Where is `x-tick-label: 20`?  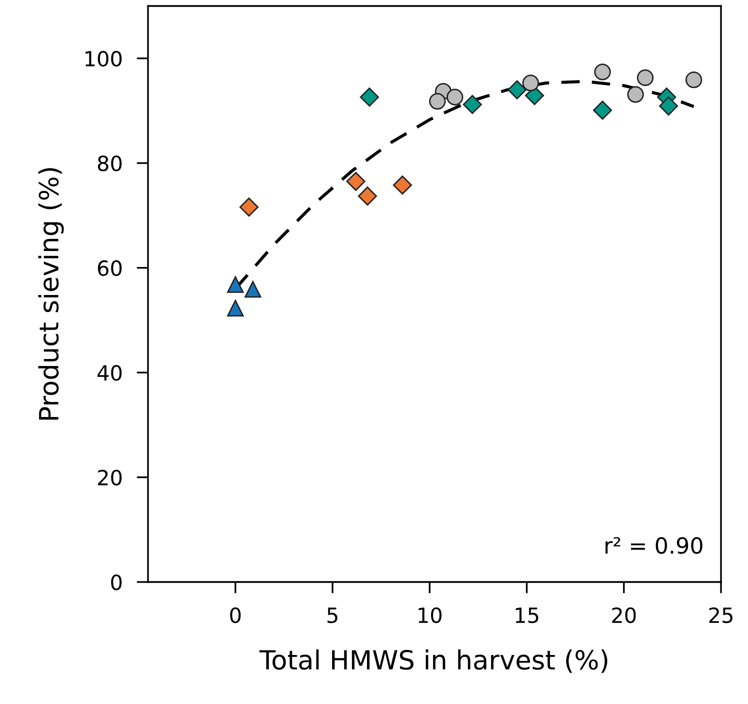
x-tick-label: 20 is located at coordinates (624, 615).